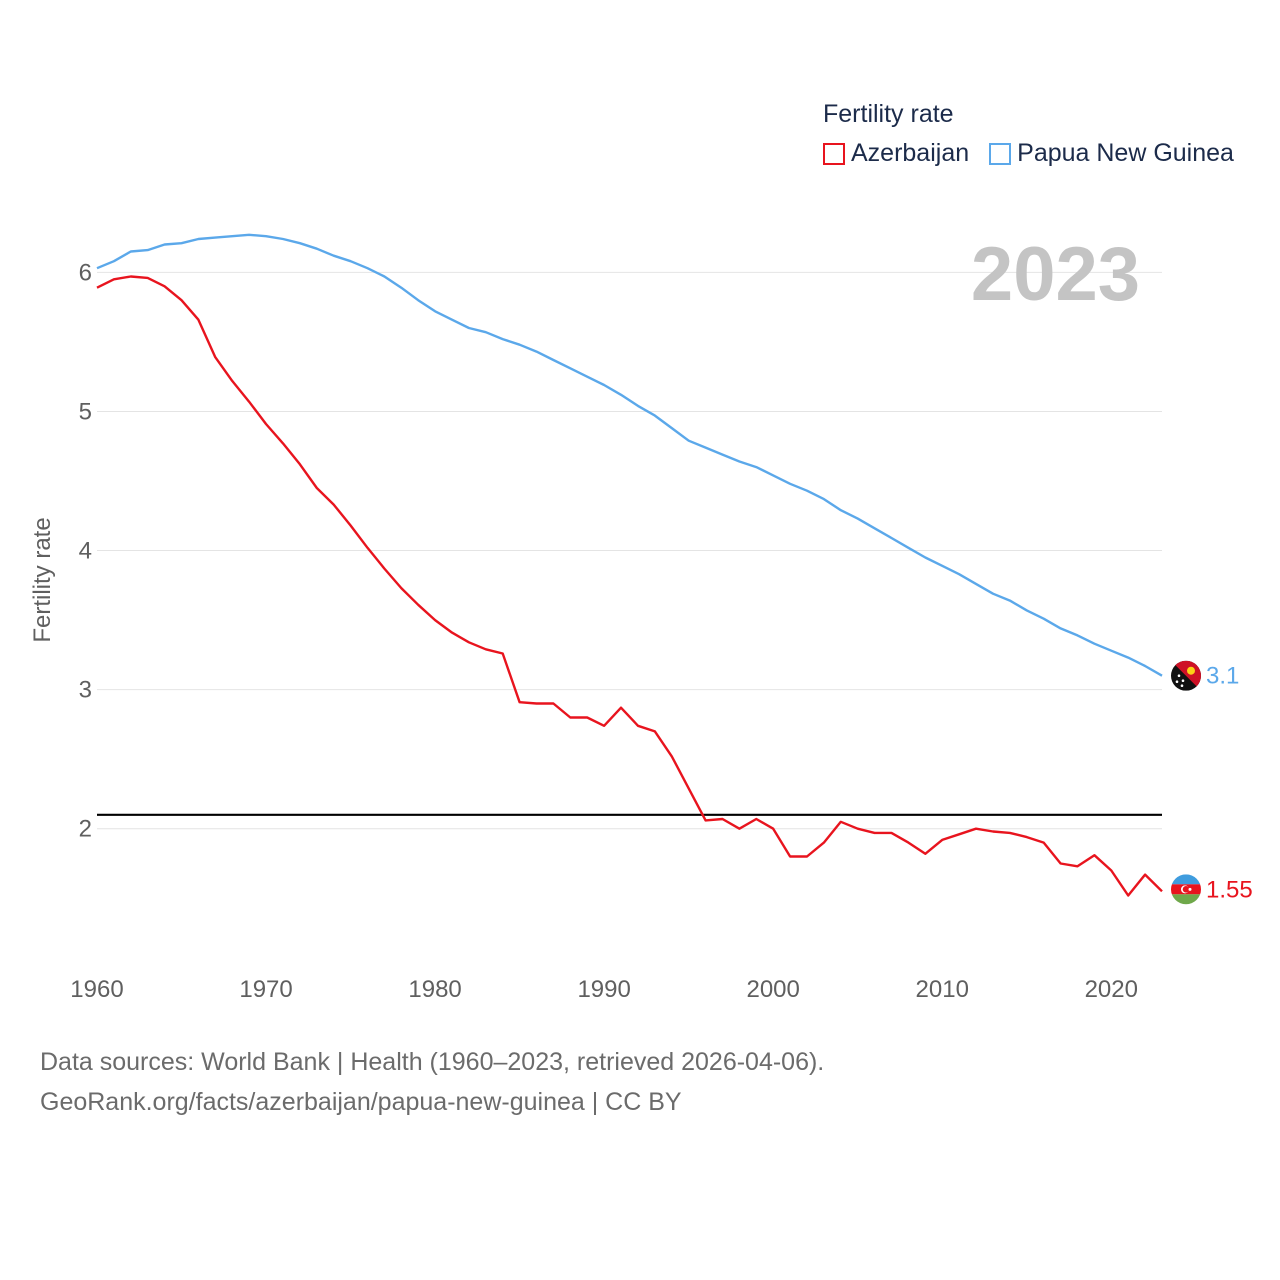 This screenshot has height=1280, width=1280. What do you see at coordinates (888, 114) in the screenshot?
I see `legend-title: Fertility rate` at bounding box center [888, 114].